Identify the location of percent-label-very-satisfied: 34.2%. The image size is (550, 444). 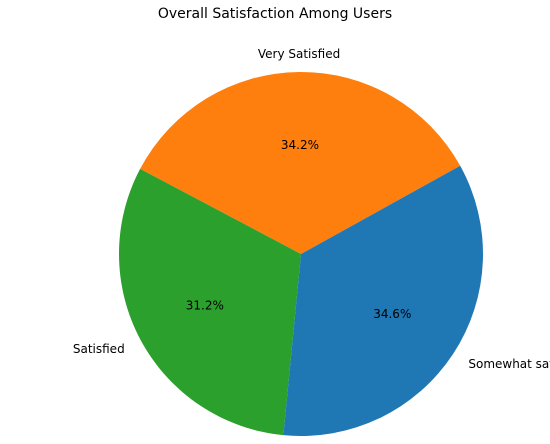
(300, 145).